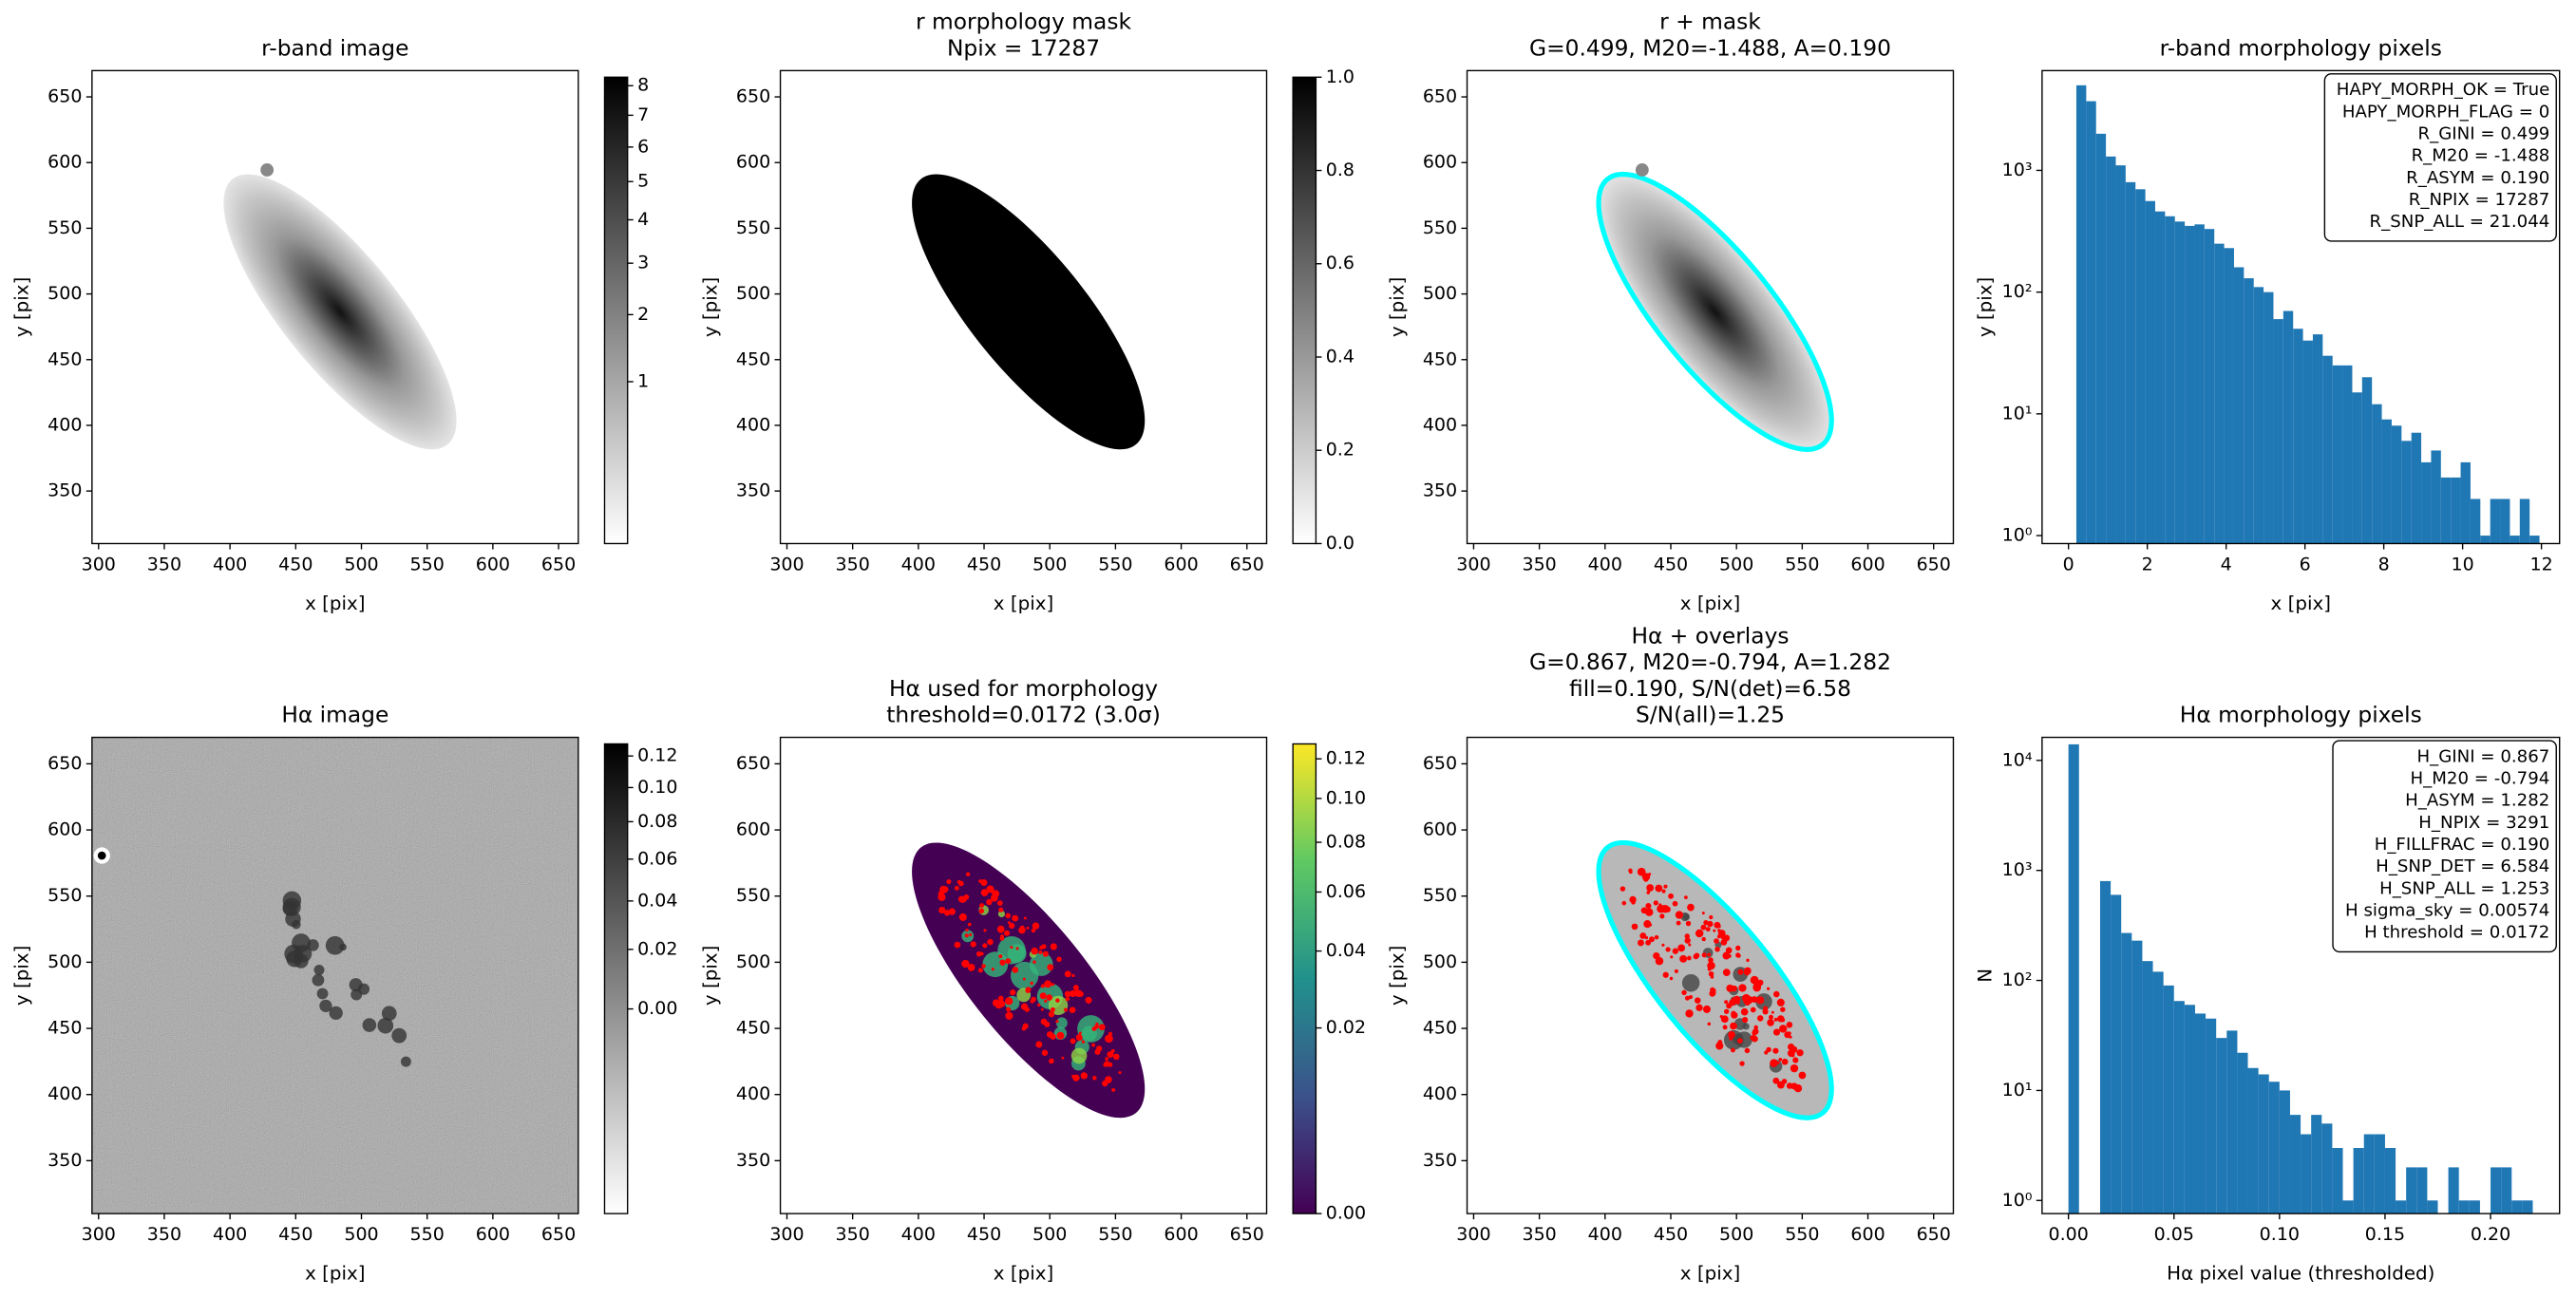  I want to click on y-tick-label: 400, so click(753, 1093).